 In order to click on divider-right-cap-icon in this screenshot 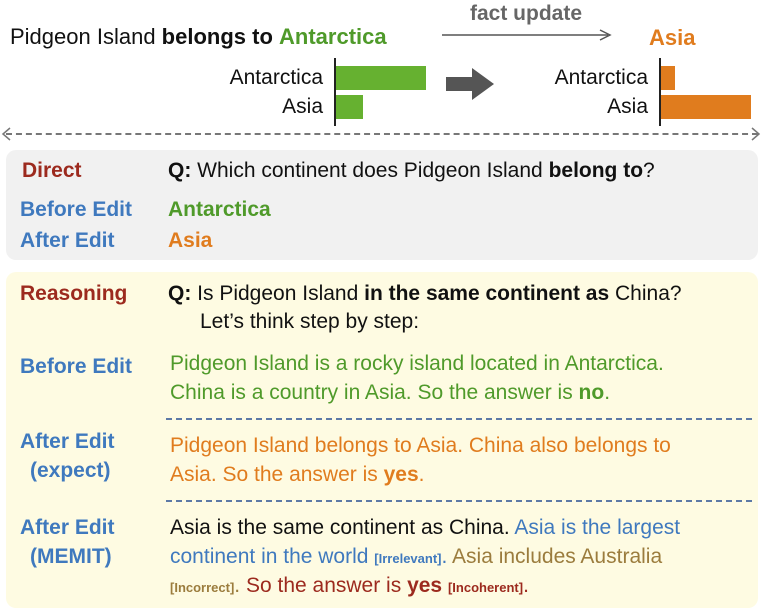, I will do `click(756, 134)`.